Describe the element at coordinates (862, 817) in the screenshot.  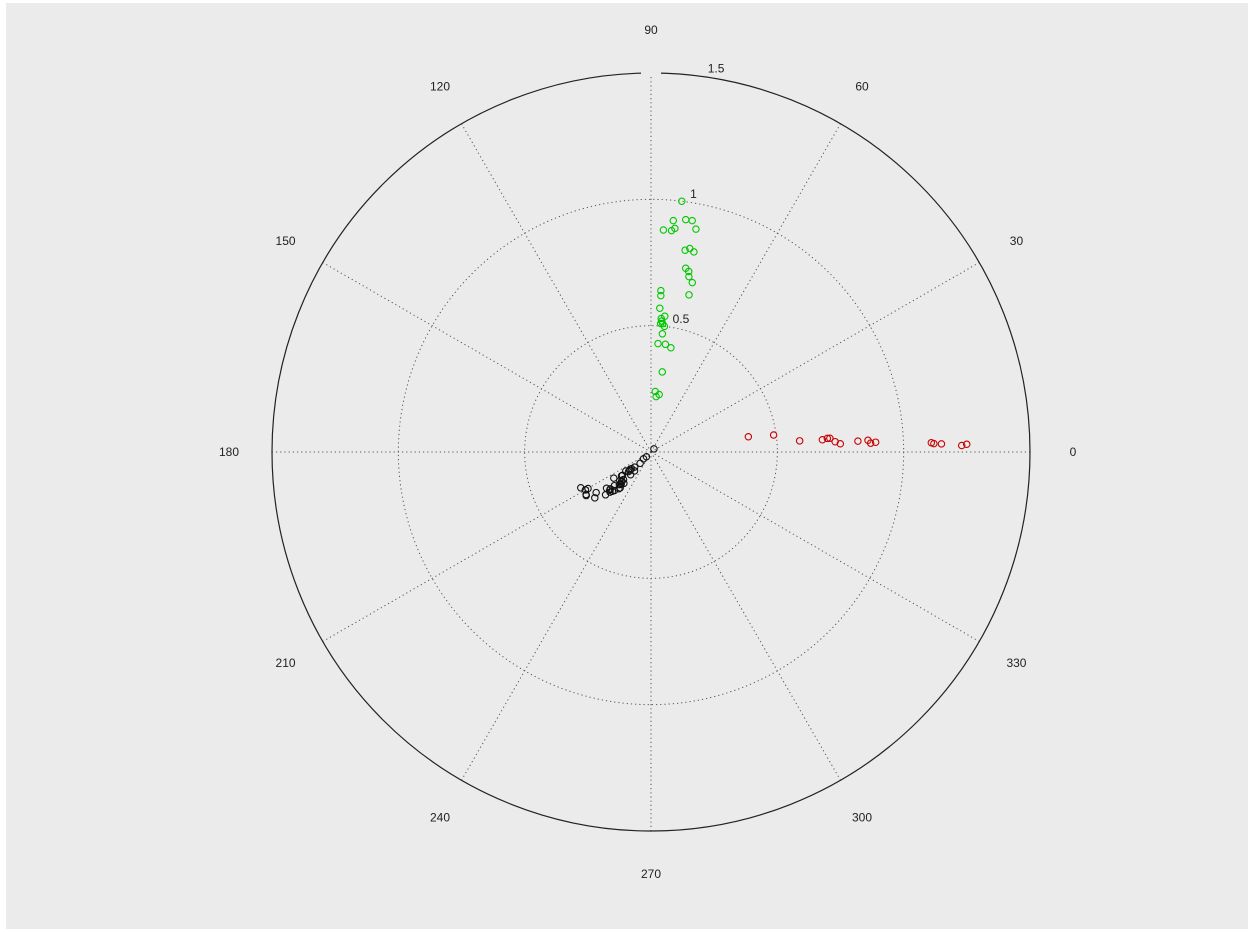
I see `theta-label-300: 300` at that location.